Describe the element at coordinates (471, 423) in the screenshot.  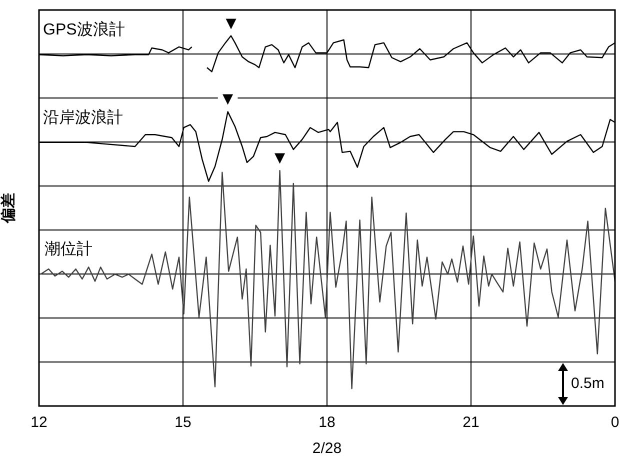
I see `x-tick-label: 21` at that location.